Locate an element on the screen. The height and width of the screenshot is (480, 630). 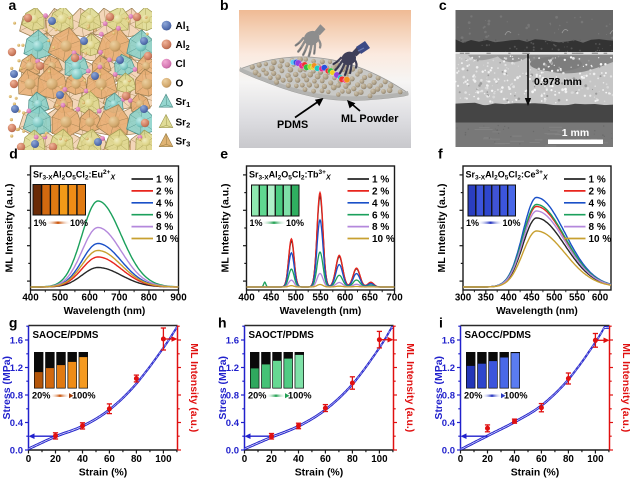
svg-text: c is located at coordinates (443, 6).